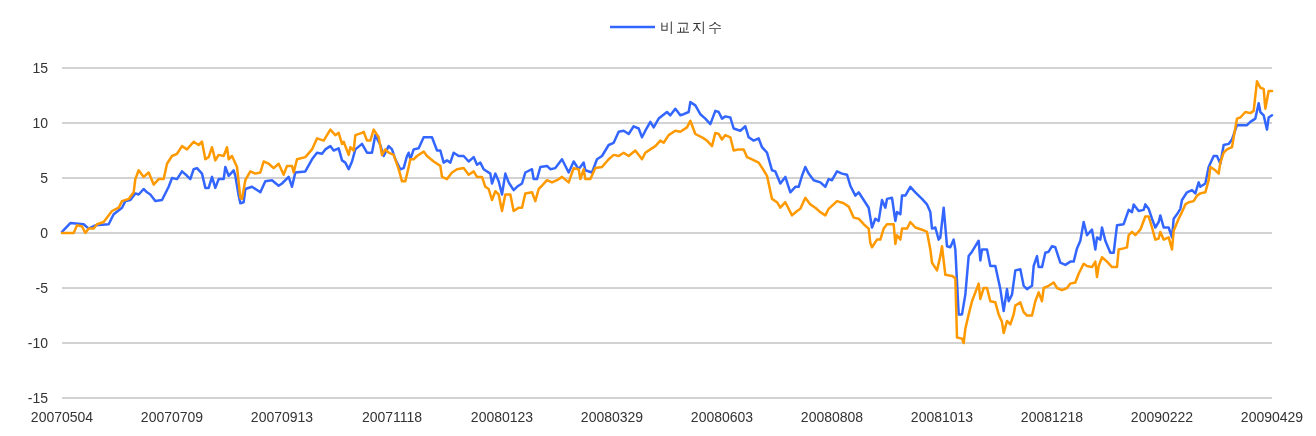  What do you see at coordinates (502, 417) in the screenshot?
I see `x-tick-label: 20080123` at bounding box center [502, 417].